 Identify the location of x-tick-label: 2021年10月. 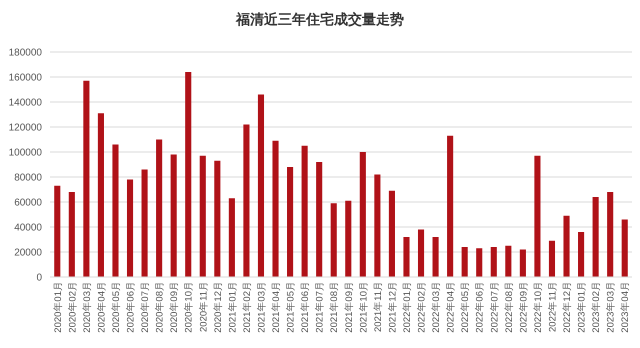
(363, 307).